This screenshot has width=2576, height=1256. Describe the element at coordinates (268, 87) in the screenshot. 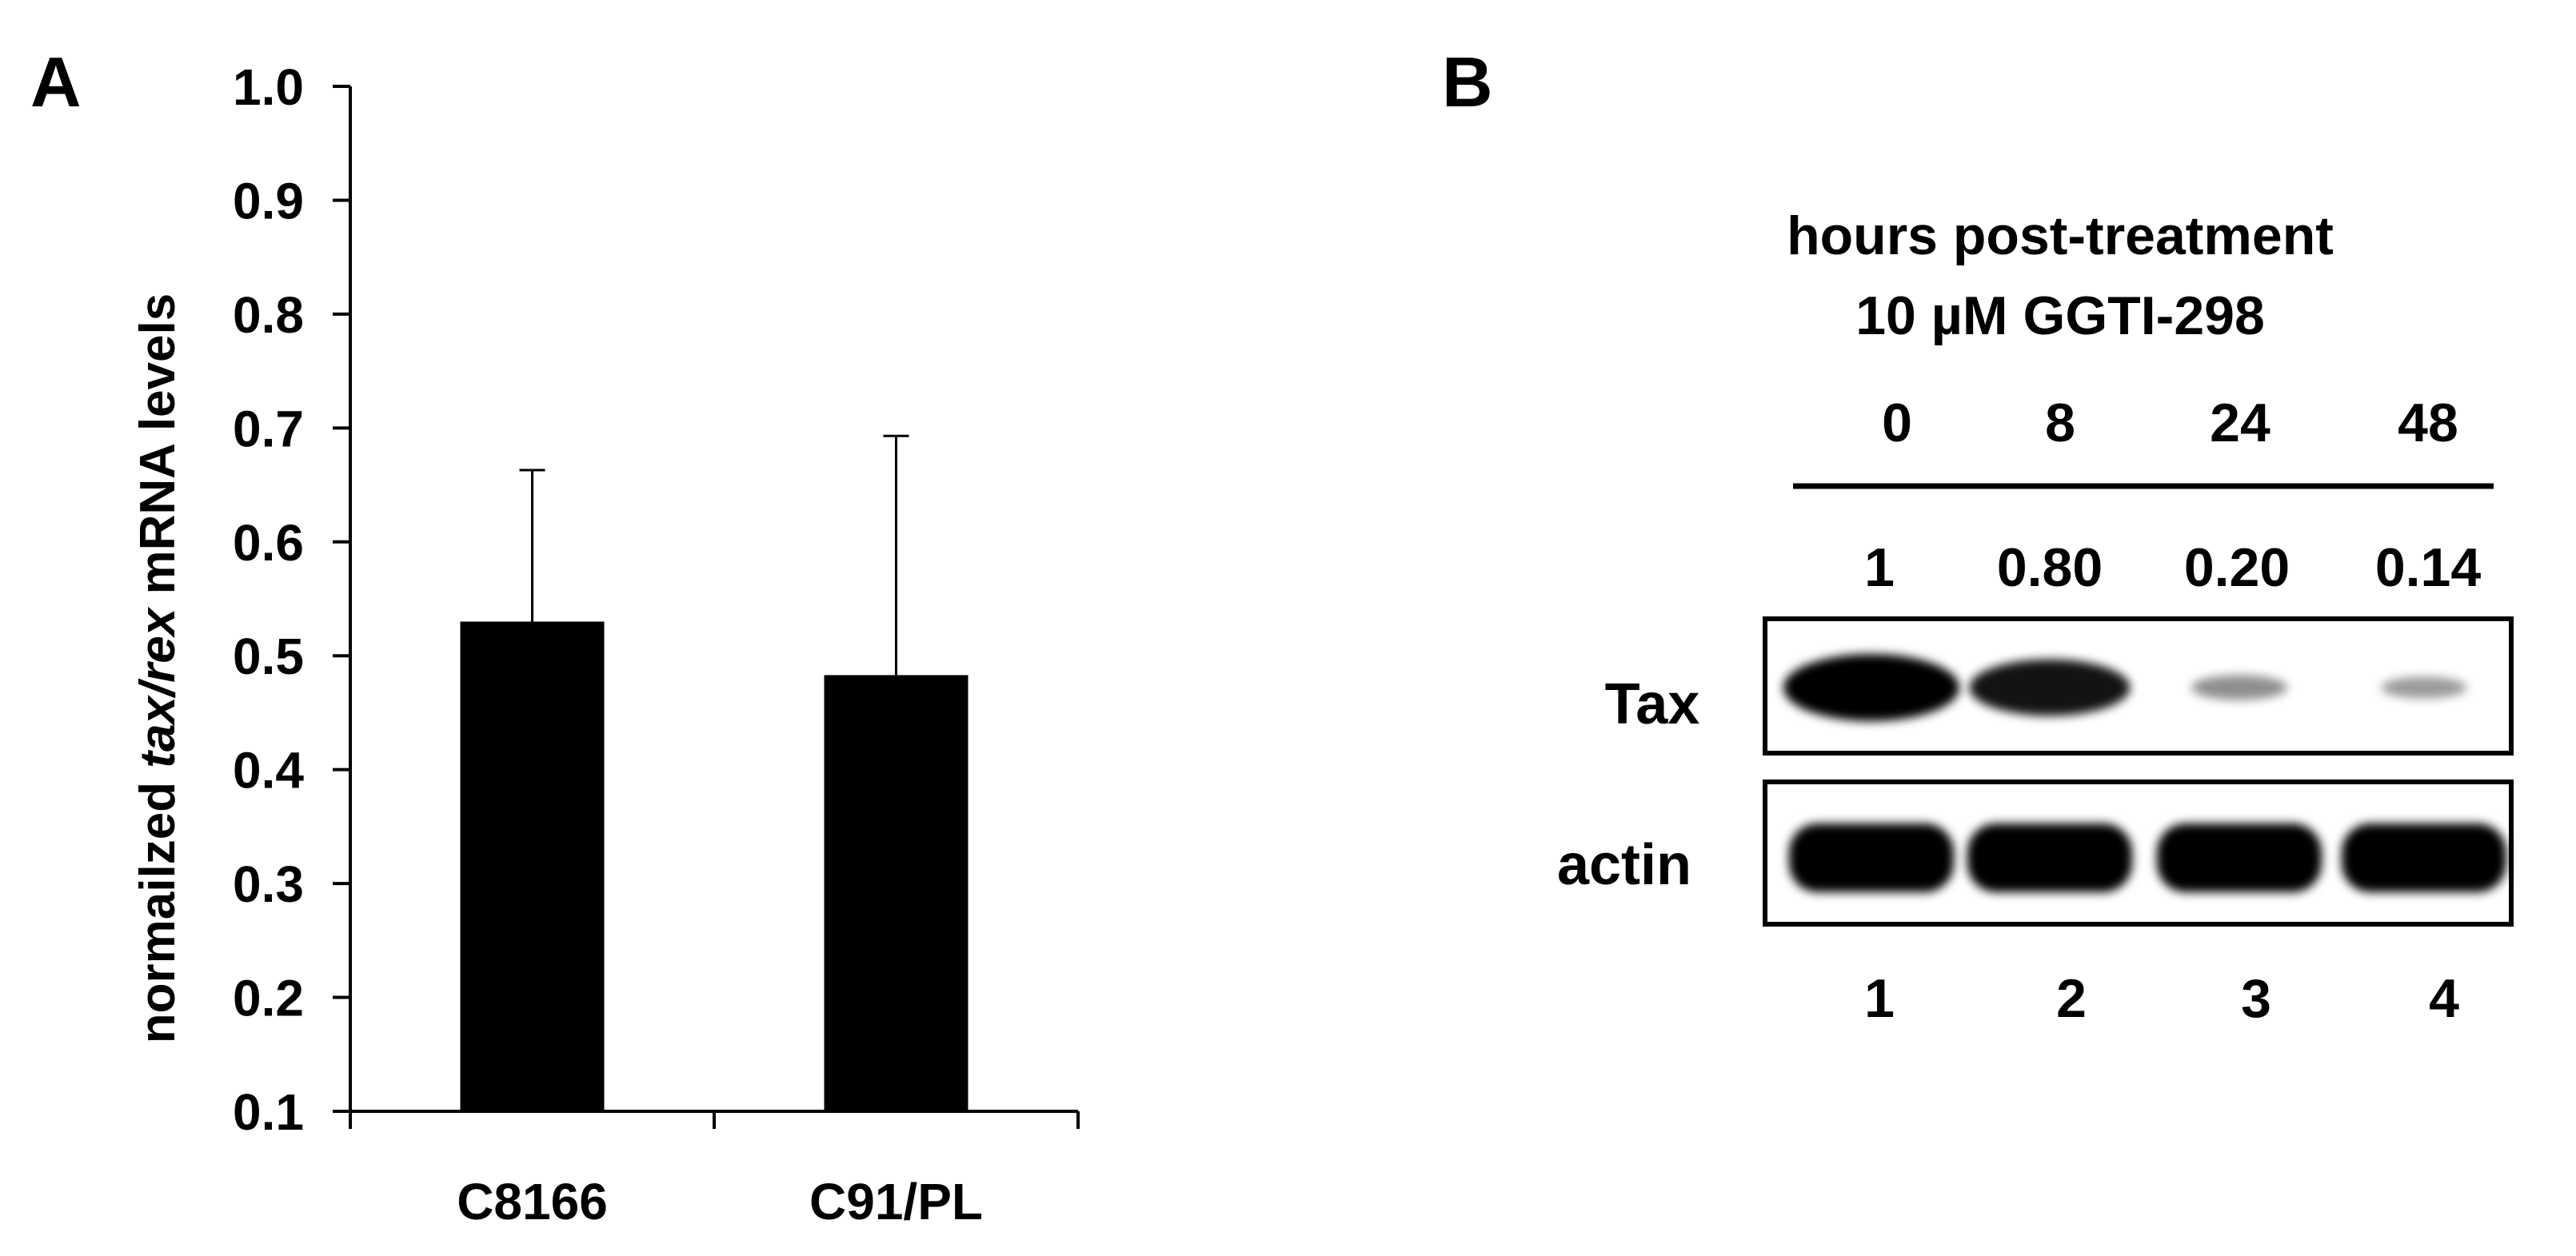

I see `y-tick-label: 1.0` at that location.